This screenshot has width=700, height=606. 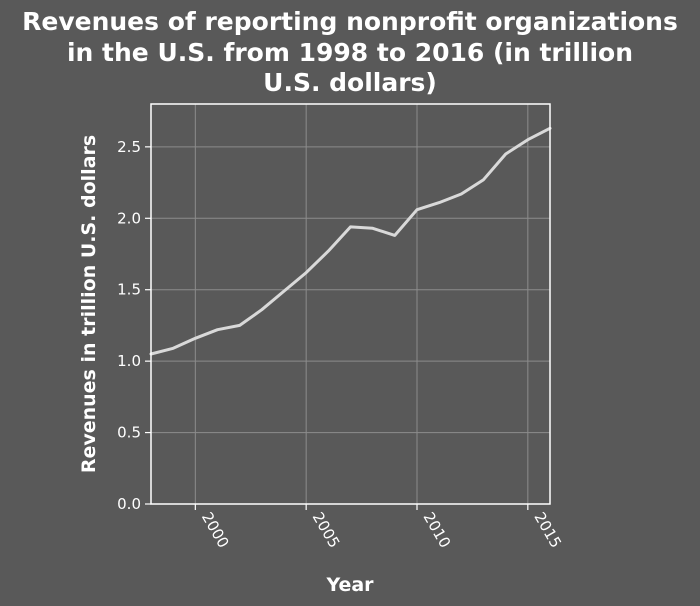 I want to click on y-tick-label: 0.0, so click(x=129, y=504).